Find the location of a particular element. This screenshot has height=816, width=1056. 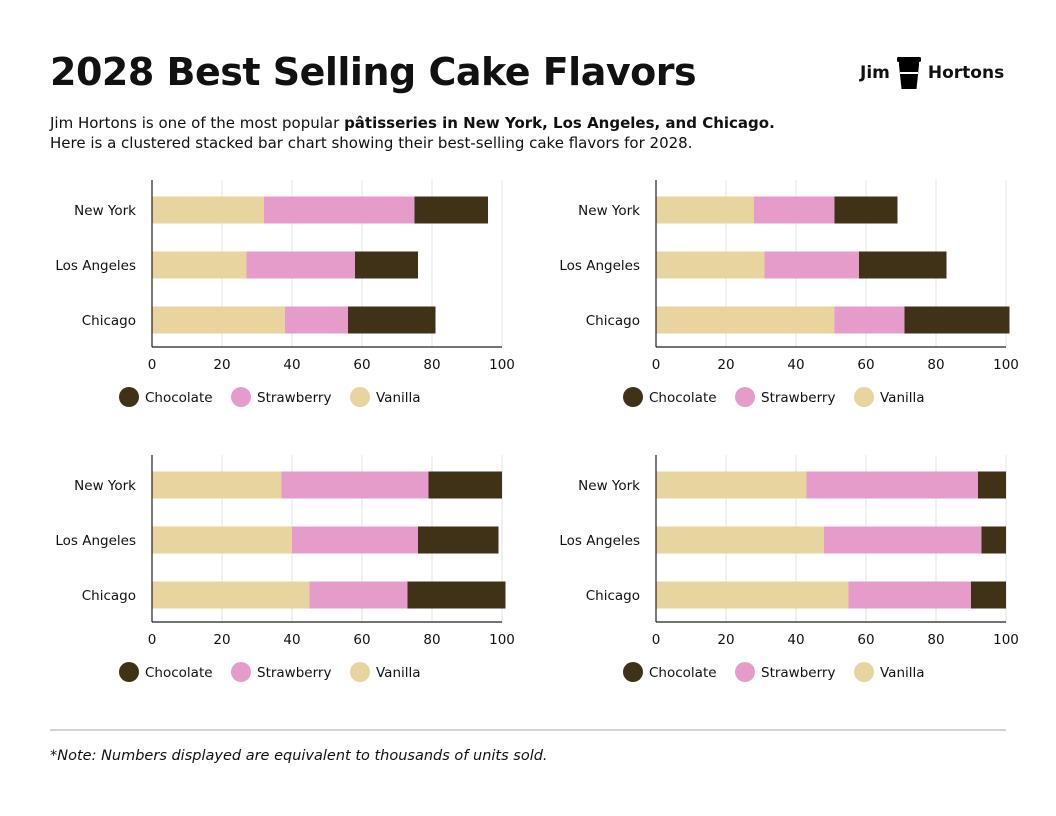

page-title: 2028 Best Selling Cake Flavors is located at coordinates (373, 72).